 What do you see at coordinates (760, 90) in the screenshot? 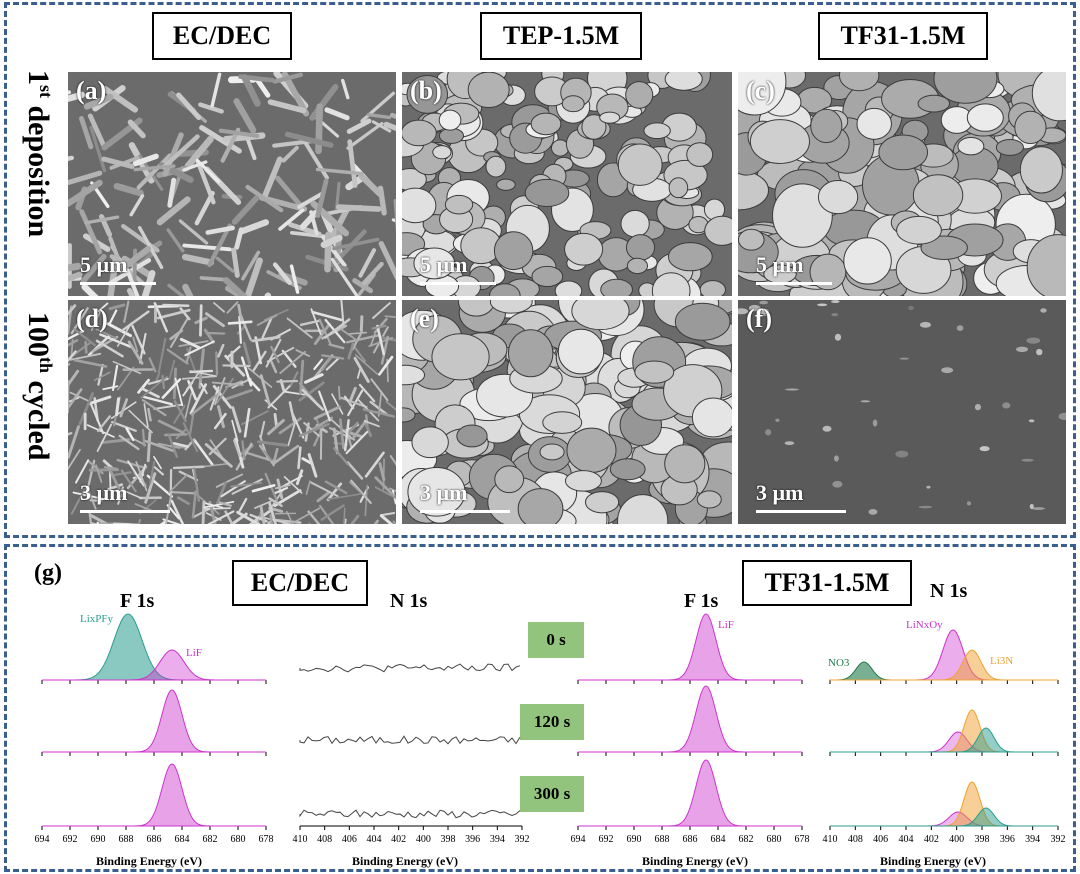
I see `panel-letter: (c)` at bounding box center [760, 90].